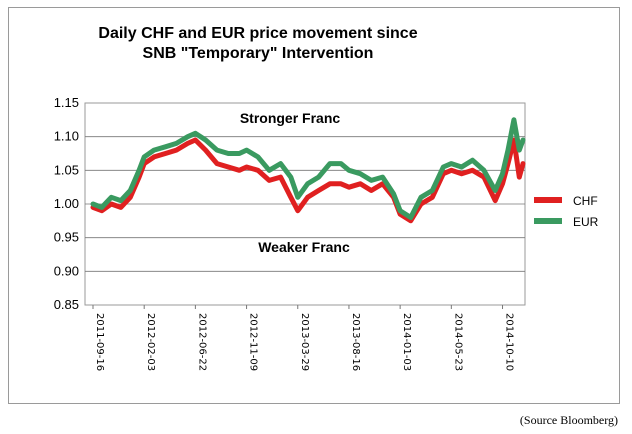 The image size is (632, 434). I want to click on chart-title-line-2: SNB "Temporary" Intervention, so click(258, 53).